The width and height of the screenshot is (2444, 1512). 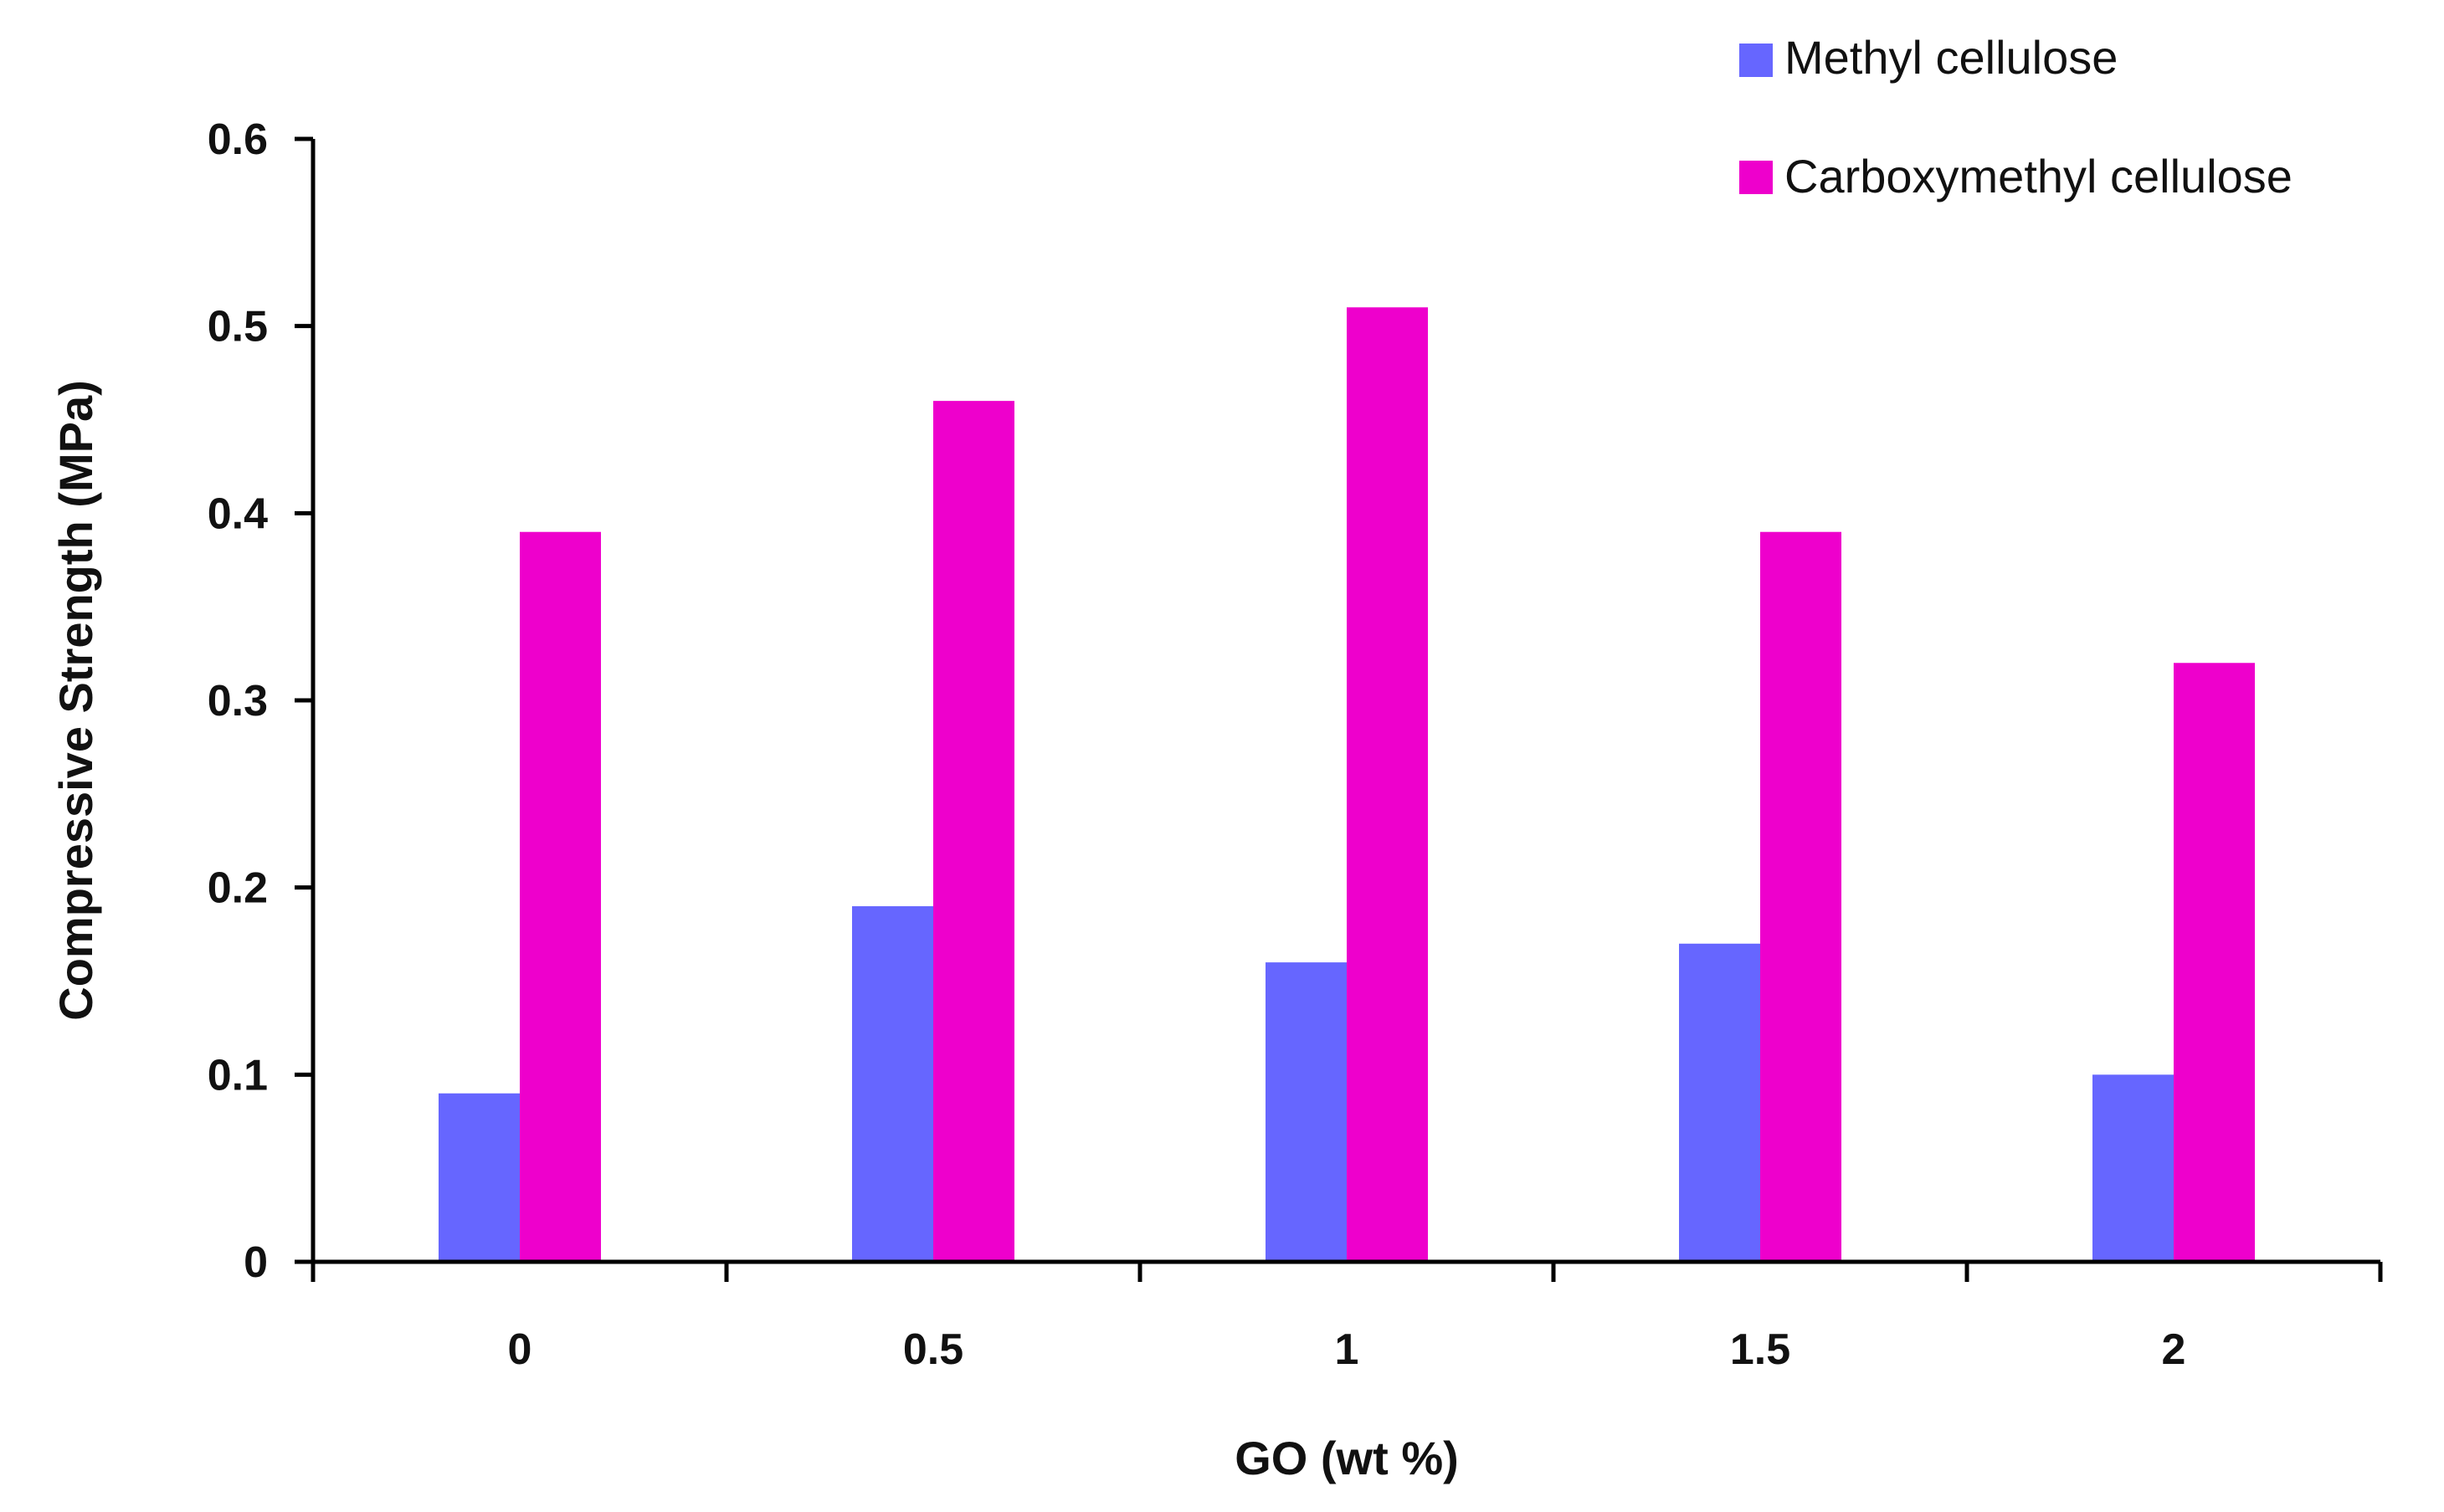 What do you see at coordinates (1756, 177) in the screenshot?
I see `legend-swatch-carboxymethyl-cellulose` at bounding box center [1756, 177].